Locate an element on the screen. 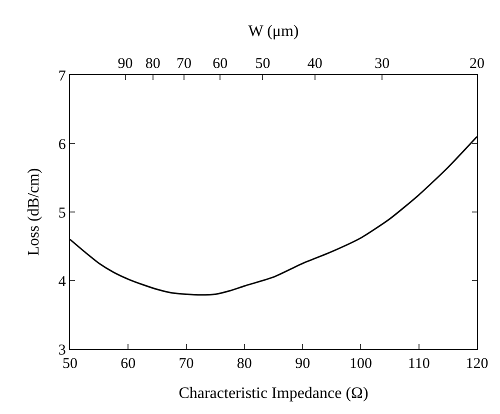 This screenshot has width=500, height=414. x2-axis-title: W (μm) is located at coordinates (273, 31).